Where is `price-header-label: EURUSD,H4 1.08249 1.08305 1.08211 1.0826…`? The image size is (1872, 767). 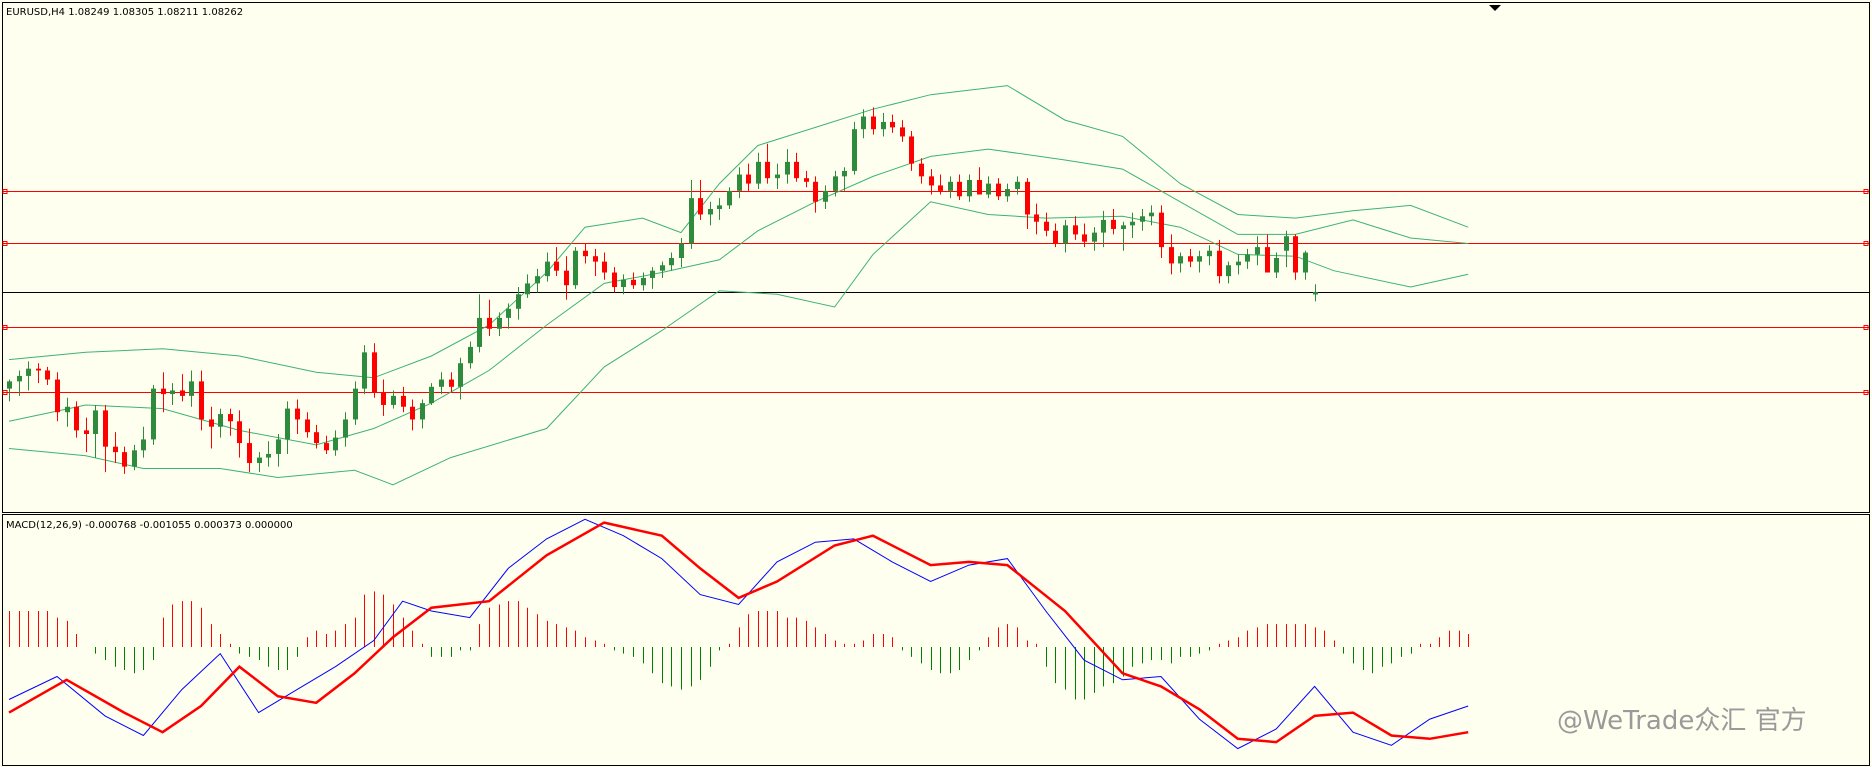
price-header-label: EURUSD,H4 1.08249 1.08305 1.08211 1.0826… is located at coordinates (124, 12).